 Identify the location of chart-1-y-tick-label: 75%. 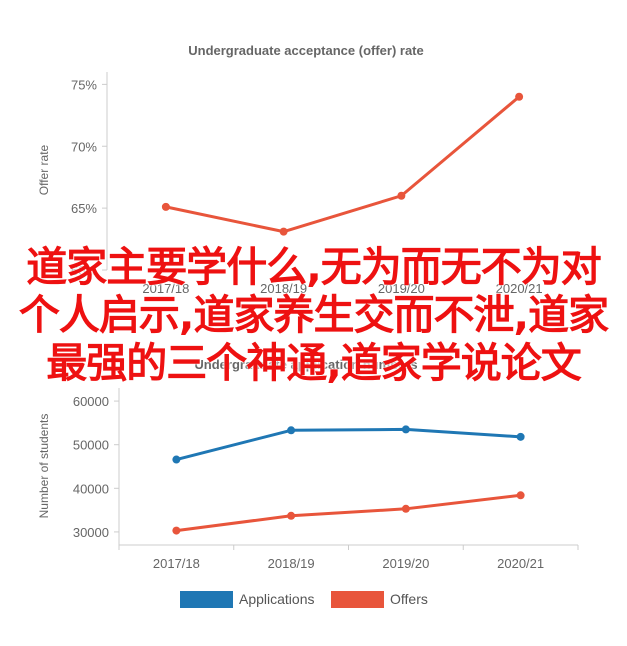
(84, 84).